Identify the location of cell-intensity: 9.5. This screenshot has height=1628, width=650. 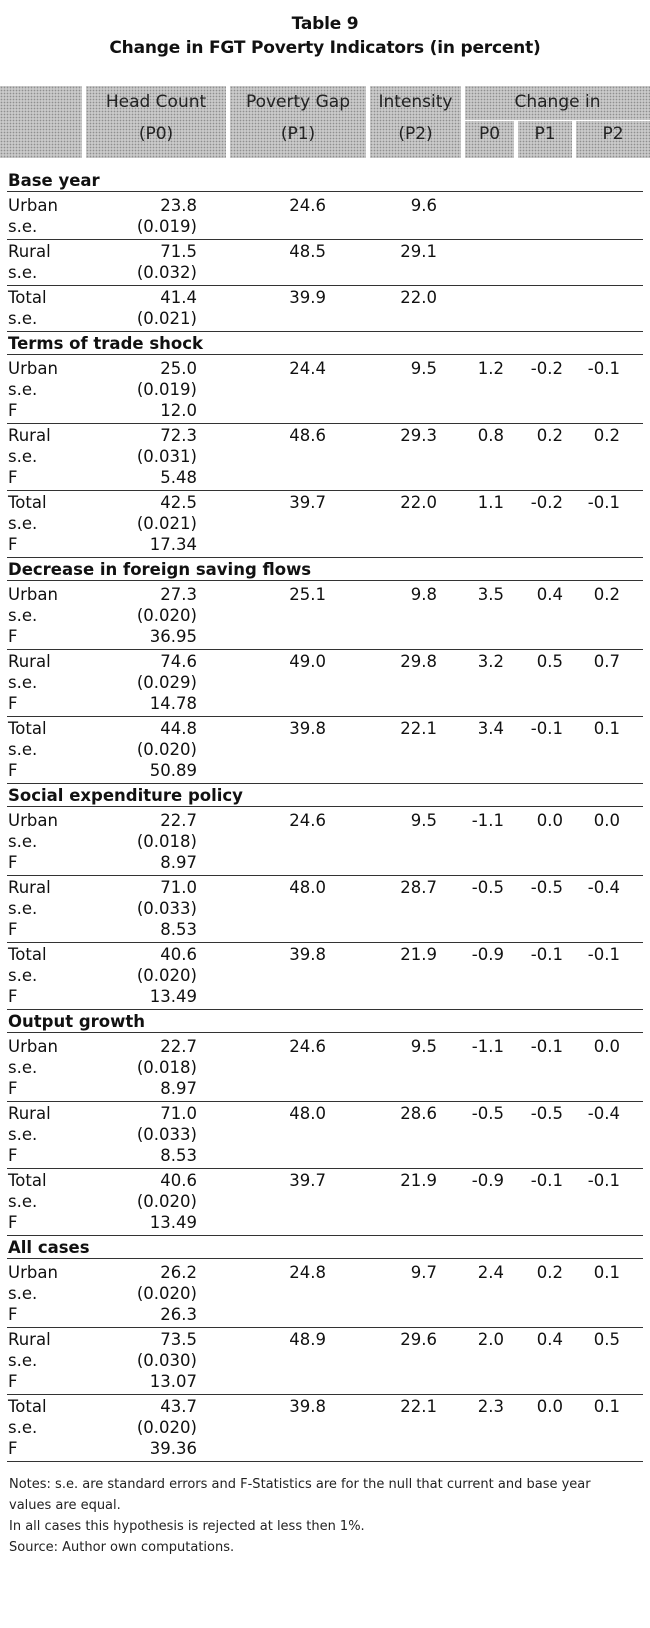
(423, 1046).